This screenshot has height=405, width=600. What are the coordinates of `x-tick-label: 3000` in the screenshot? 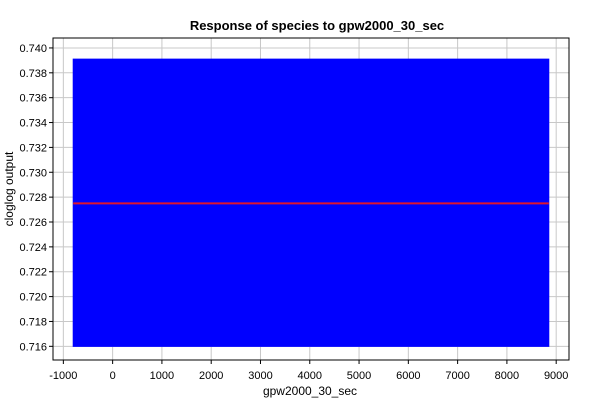 It's located at (260, 376).